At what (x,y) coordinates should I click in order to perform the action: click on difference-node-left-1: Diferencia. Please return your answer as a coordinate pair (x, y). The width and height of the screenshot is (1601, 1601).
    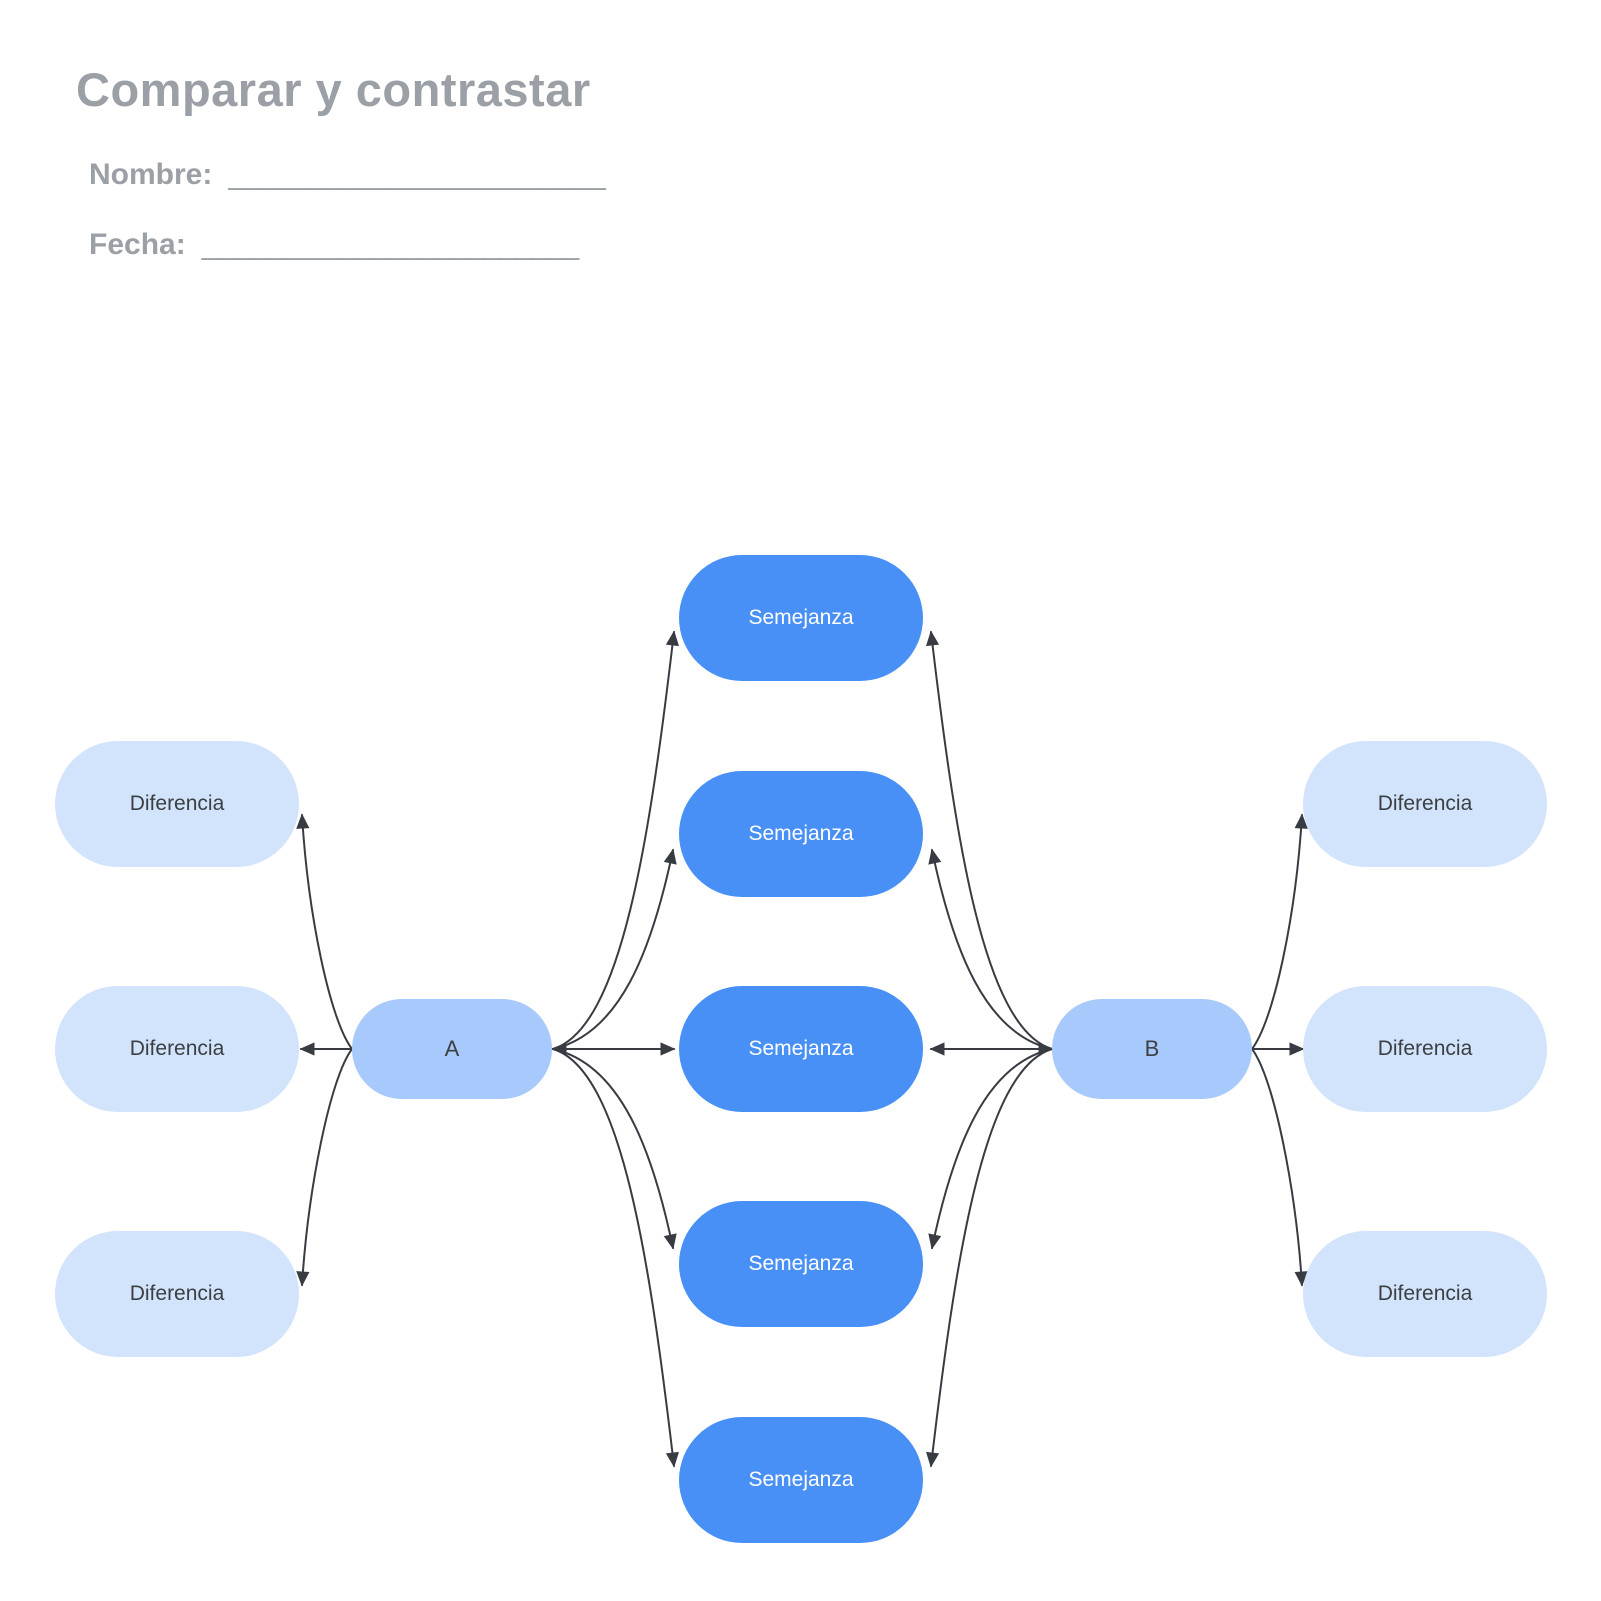
    Looking at the image, I should click on (177, 804).